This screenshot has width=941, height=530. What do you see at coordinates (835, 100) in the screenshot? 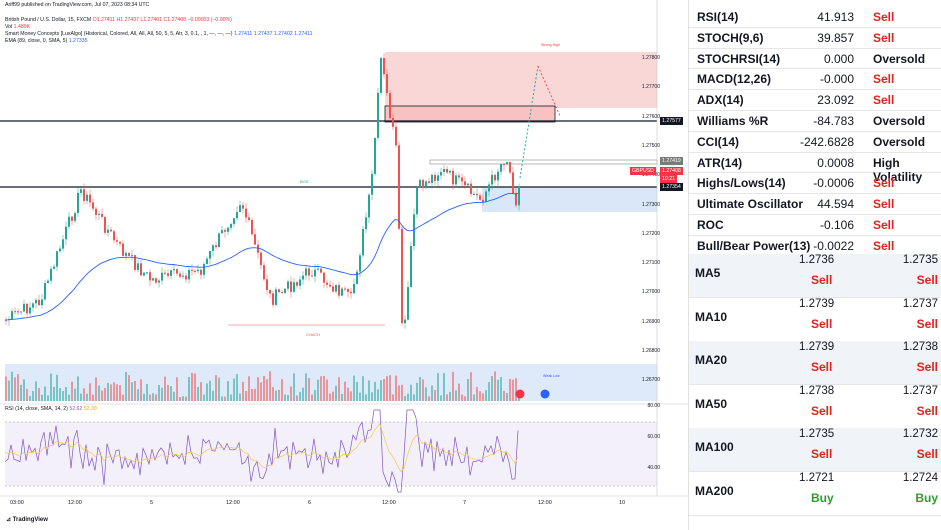
I see `indicator-value: 23.092` at bounding box center [835, 100].